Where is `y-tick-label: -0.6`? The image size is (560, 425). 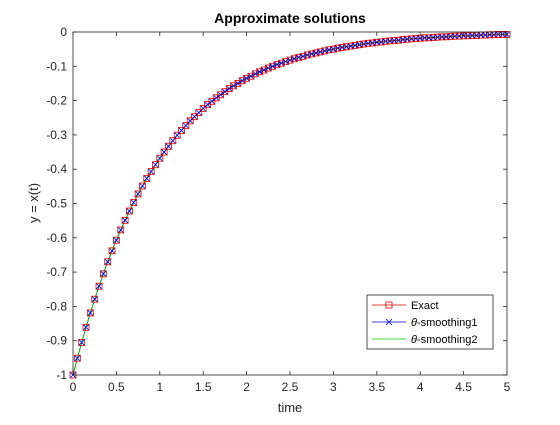 y-tick-label: -0.6 is located at coordinates (56, 238).